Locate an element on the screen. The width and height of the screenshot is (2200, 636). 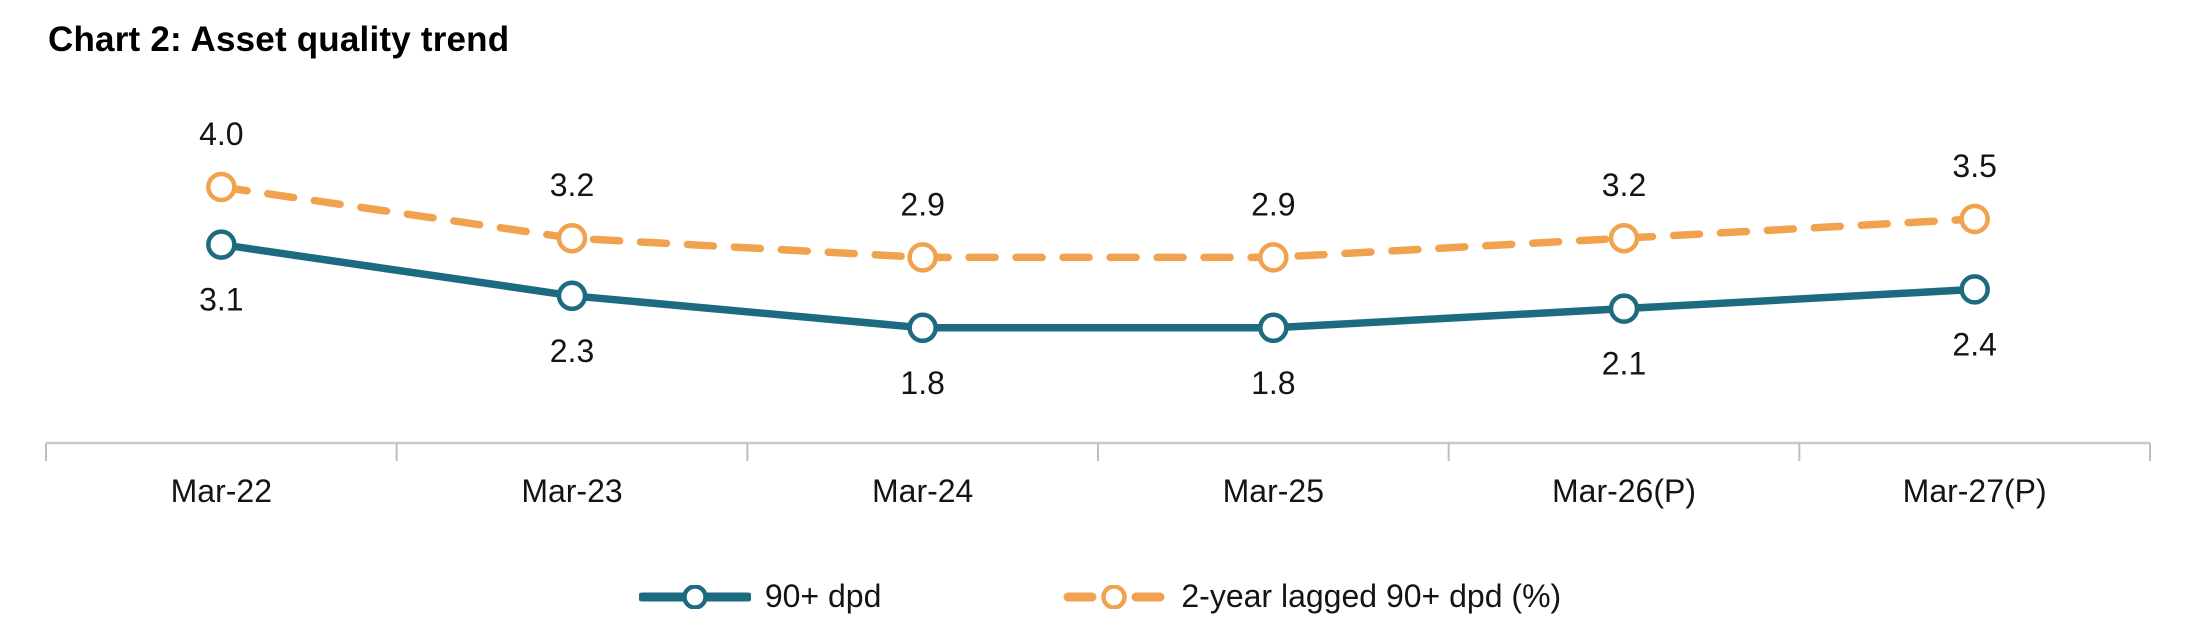
legend-swatch-solid-line-icon is located at coordinates (694, 596).